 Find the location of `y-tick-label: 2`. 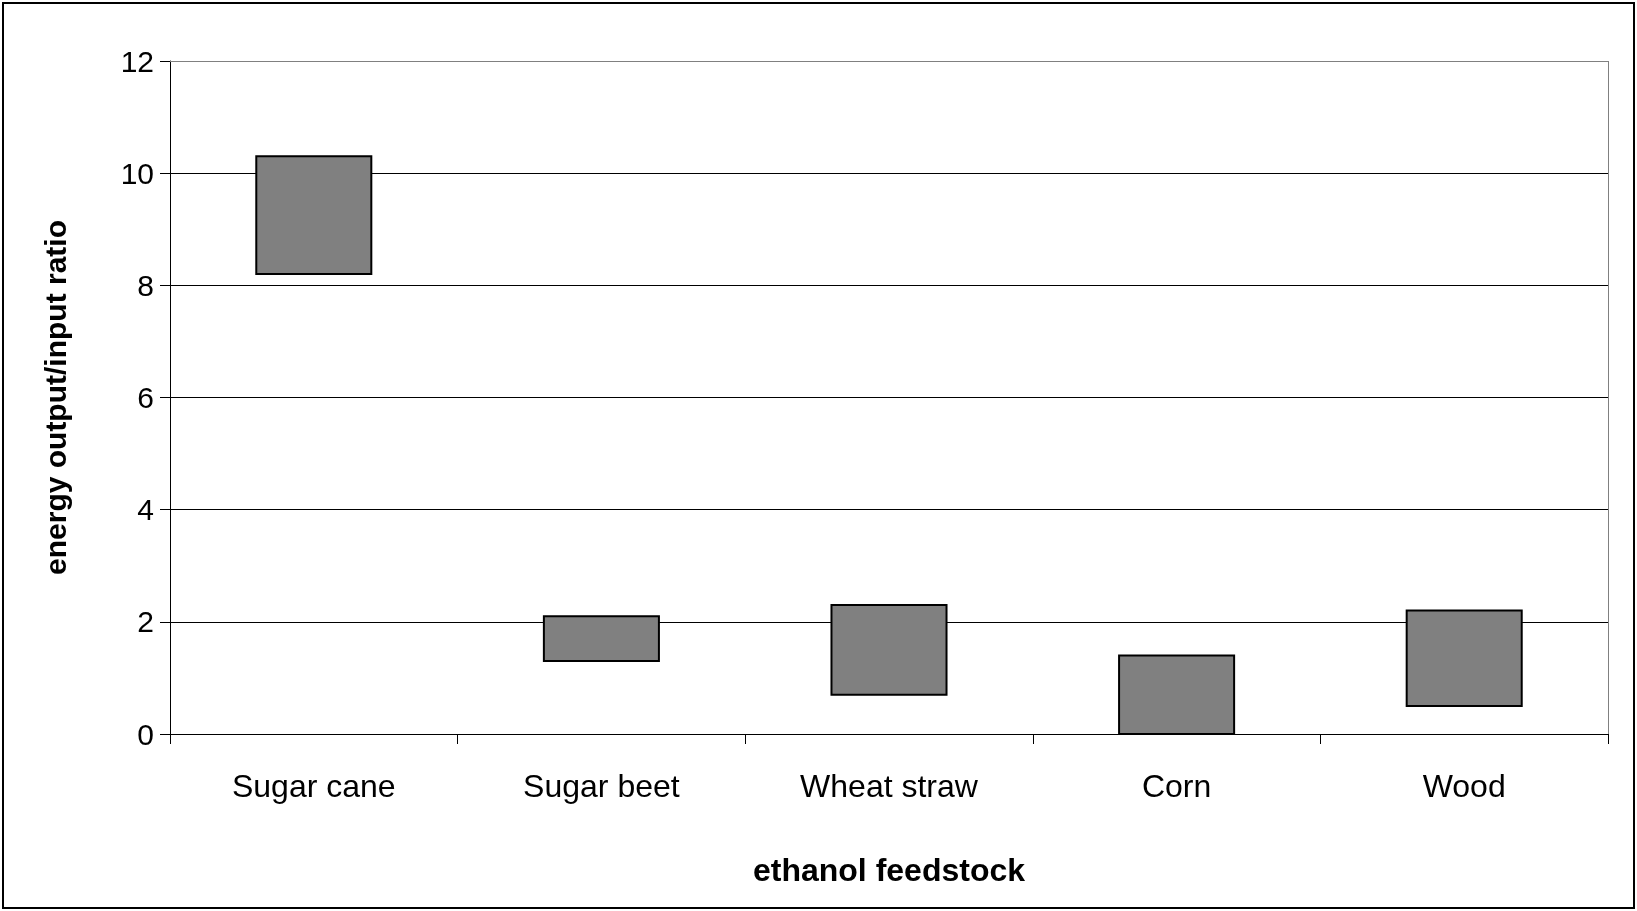

y-tick-label: 2 is located at coordinates (145, 622).